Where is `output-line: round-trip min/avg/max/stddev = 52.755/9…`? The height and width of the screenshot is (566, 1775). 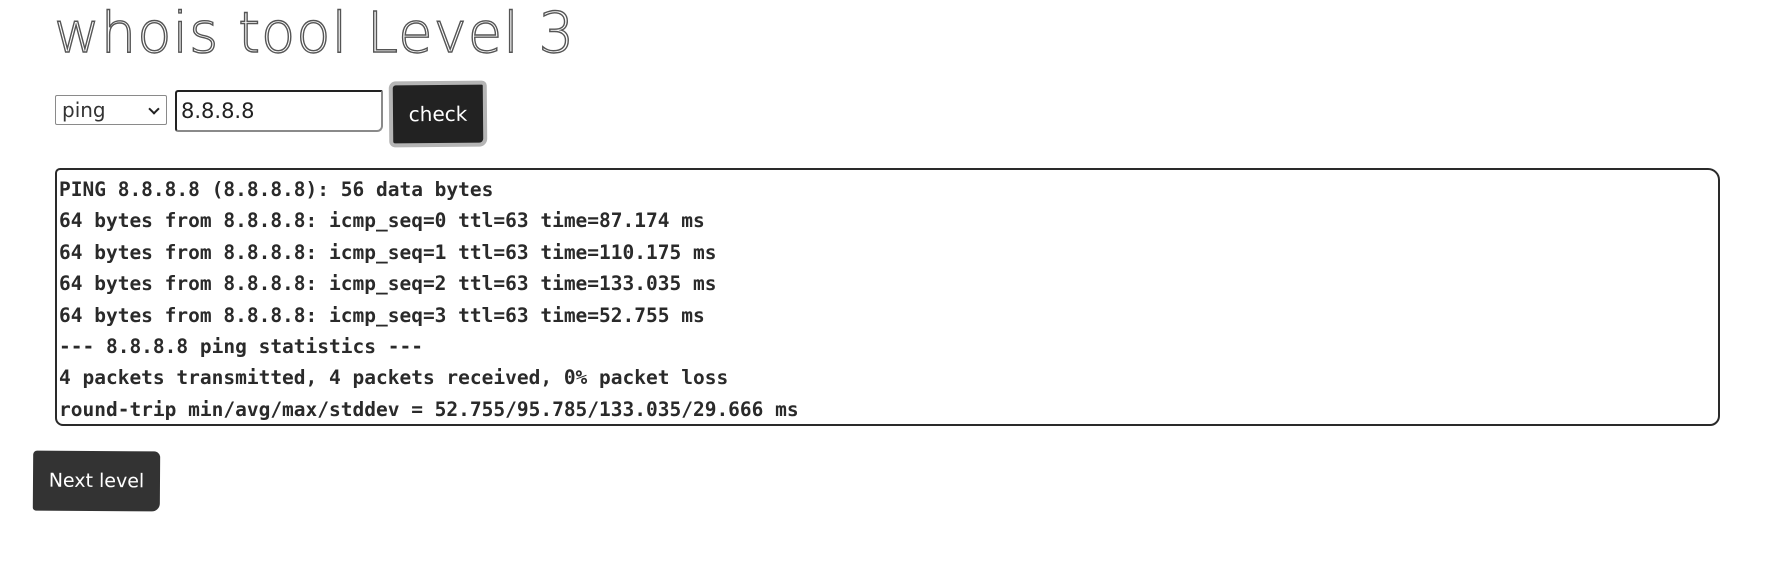 output-line: round-trip min/avg/max/stddev = 52.755/9… is located at coordinates (429, 409).